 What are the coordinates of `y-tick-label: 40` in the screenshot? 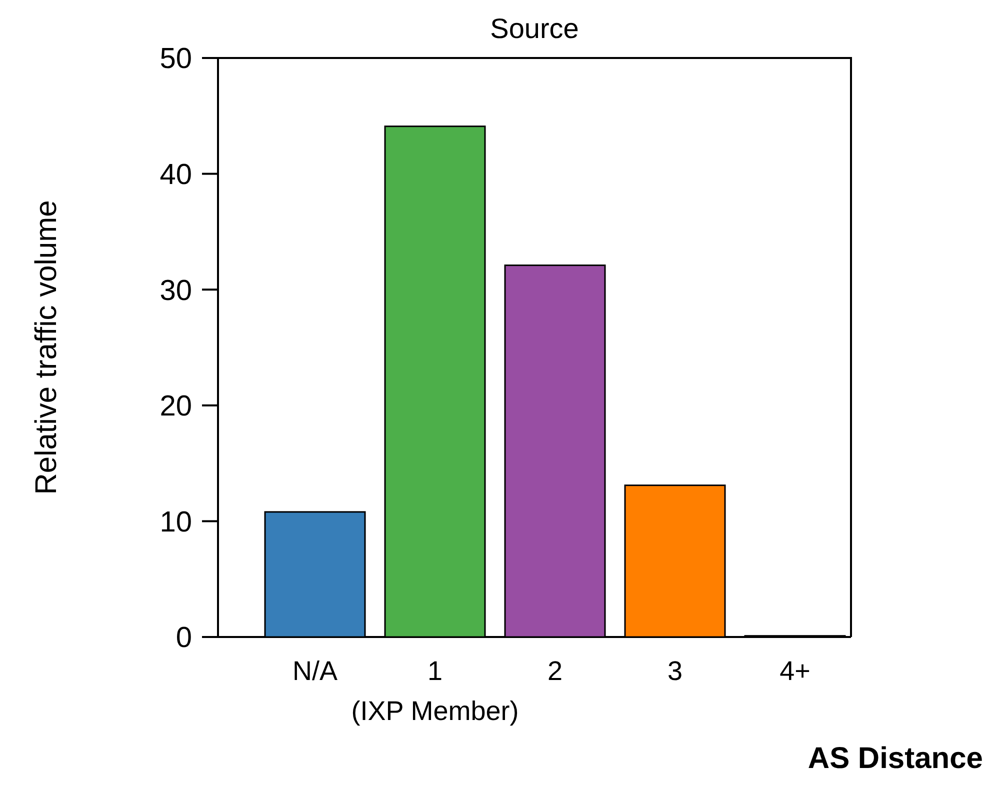 It's located at (176, 174).